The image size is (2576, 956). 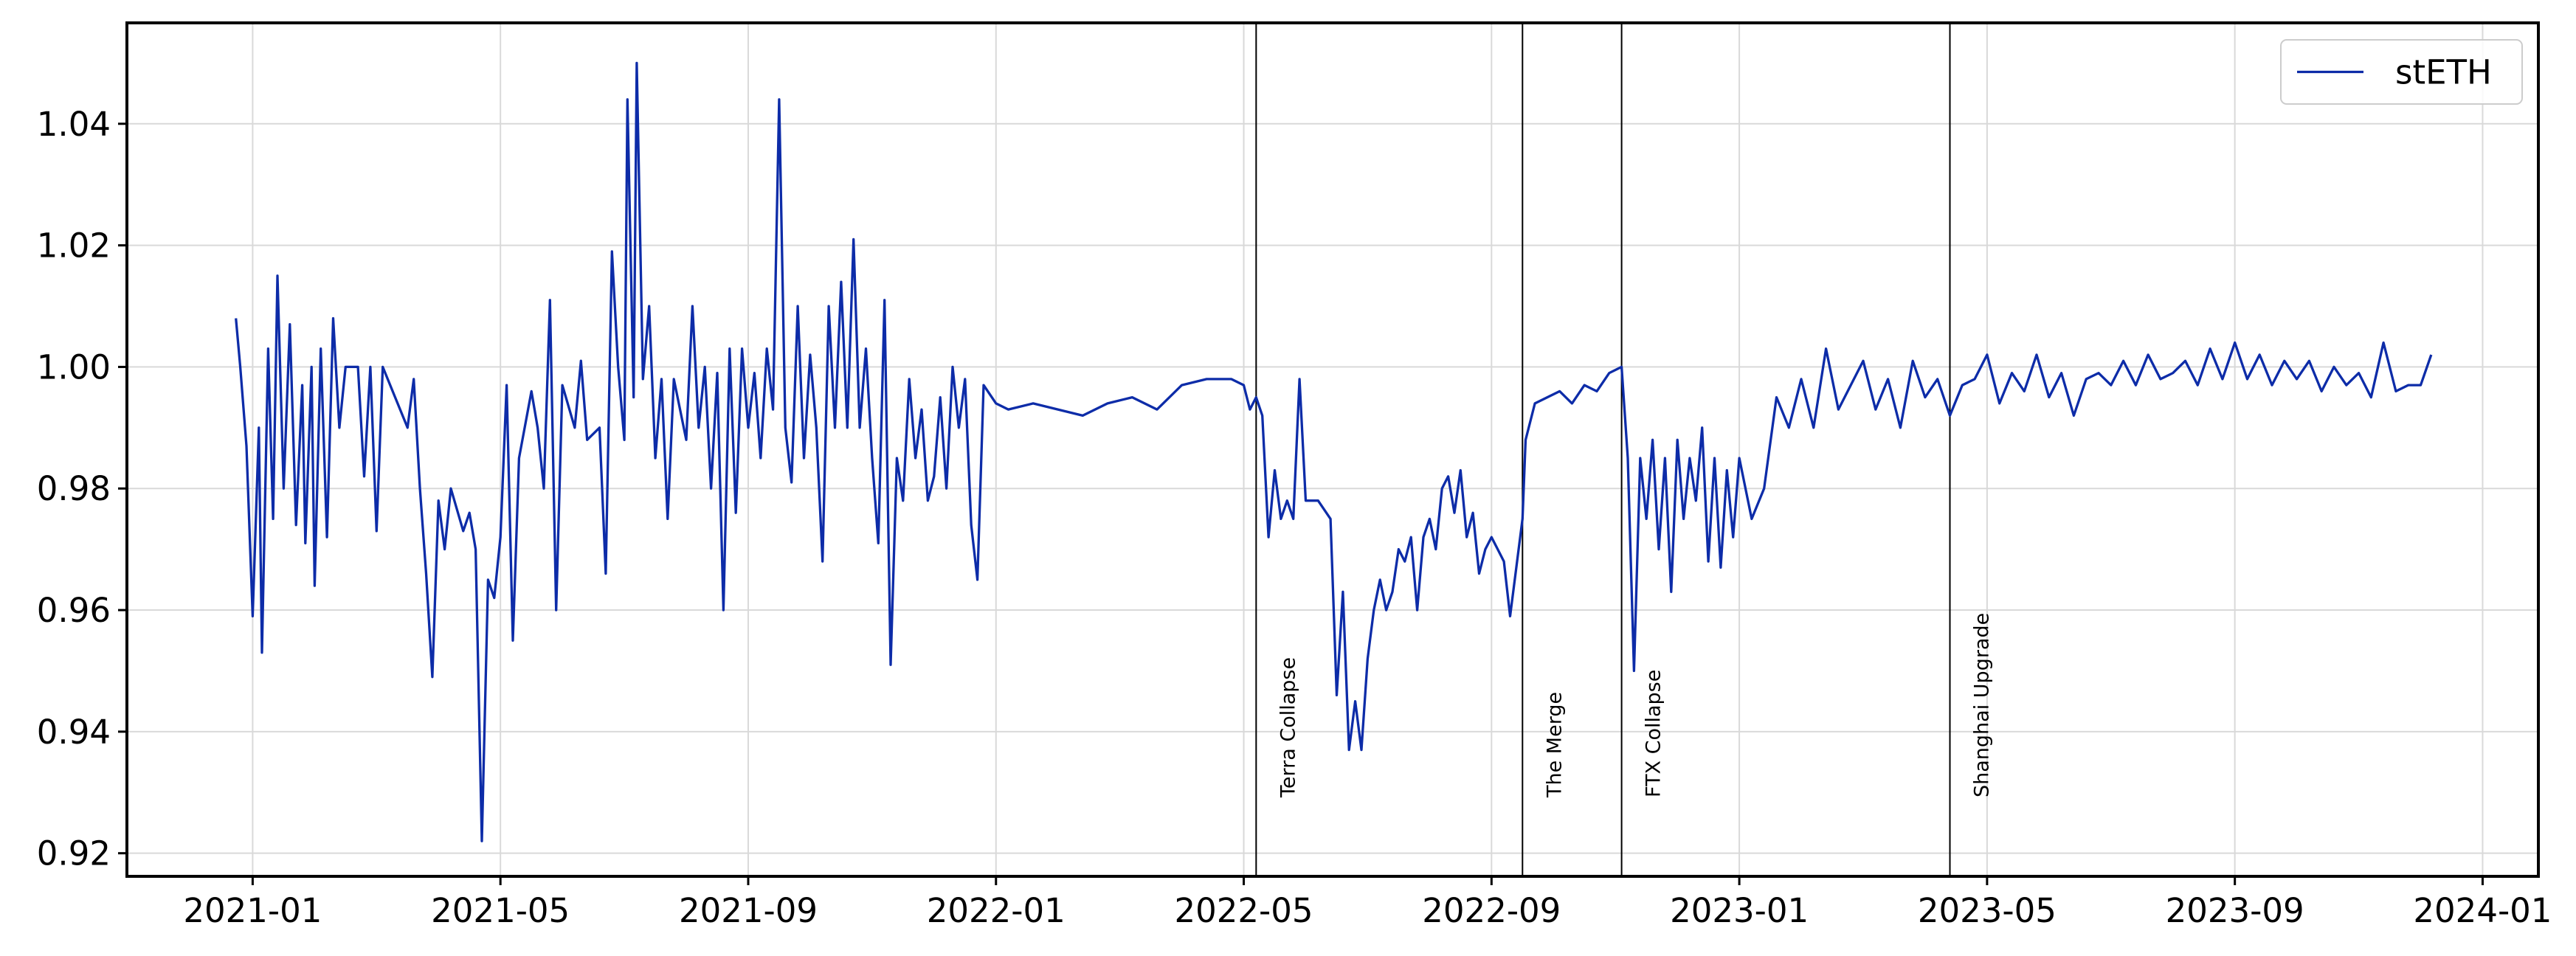 What do you see at coordinates (1982, 705) in the screenshot?
I see `event-label: Shanghai Upgrade` at bounding box center [1982, 705].